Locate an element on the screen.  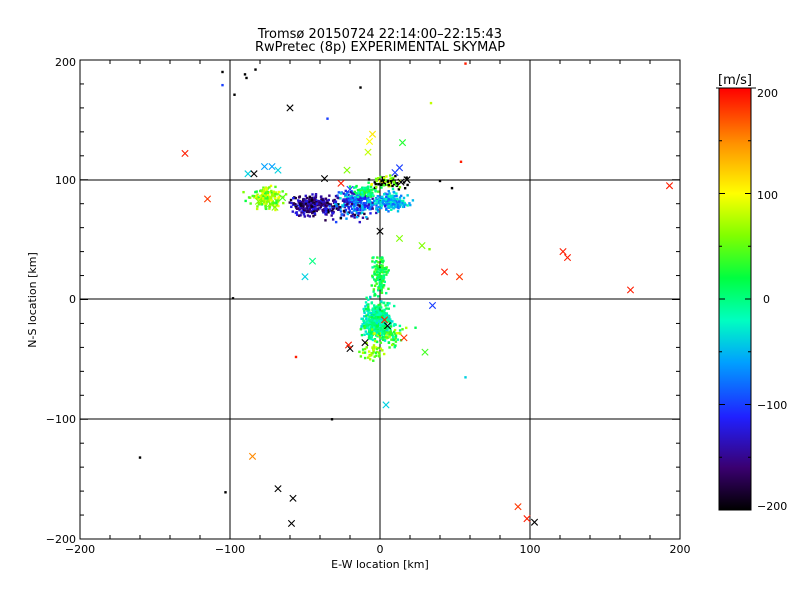
chart-title: Tromsø 20150724 22:14:00–22:15:43 is located at coordinates (379, 34).